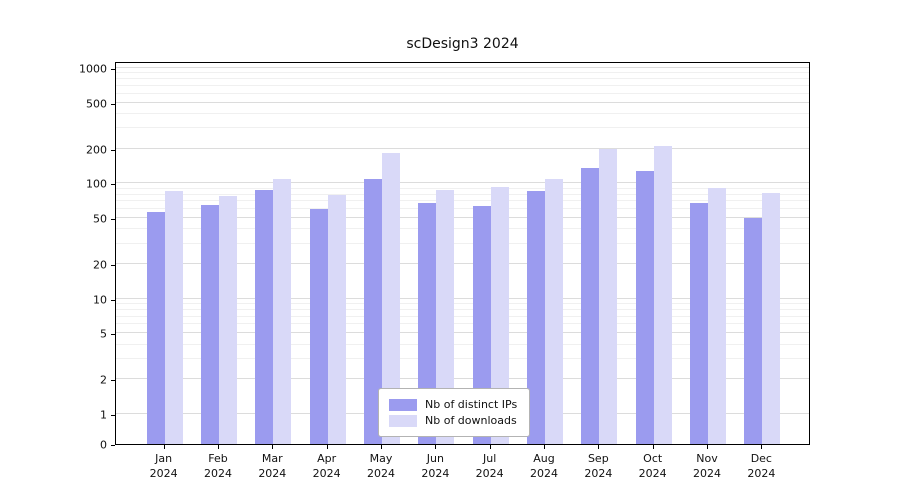  What do you see at coordinates (717, 315) in the screenshot?
I see `bar-nb-of-downloads-nov` at bounding box center [717, 315].